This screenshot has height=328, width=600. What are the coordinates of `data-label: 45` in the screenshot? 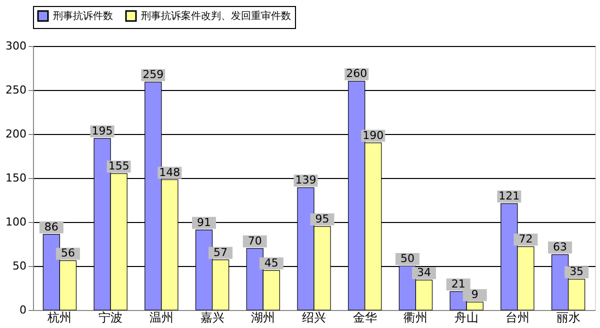 It's located at (271, 263).